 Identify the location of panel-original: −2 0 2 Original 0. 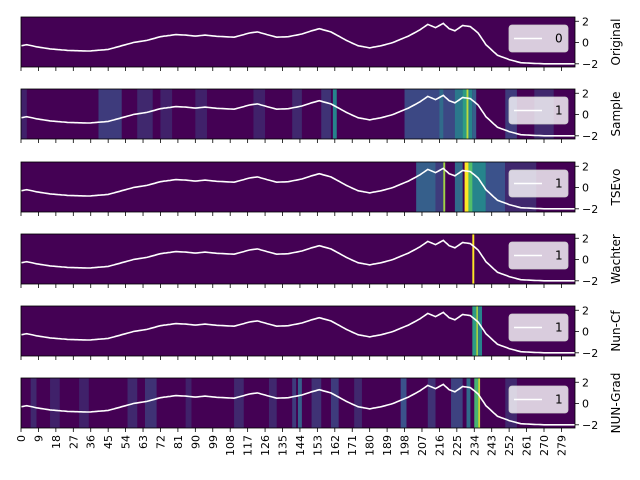
(321, 43).